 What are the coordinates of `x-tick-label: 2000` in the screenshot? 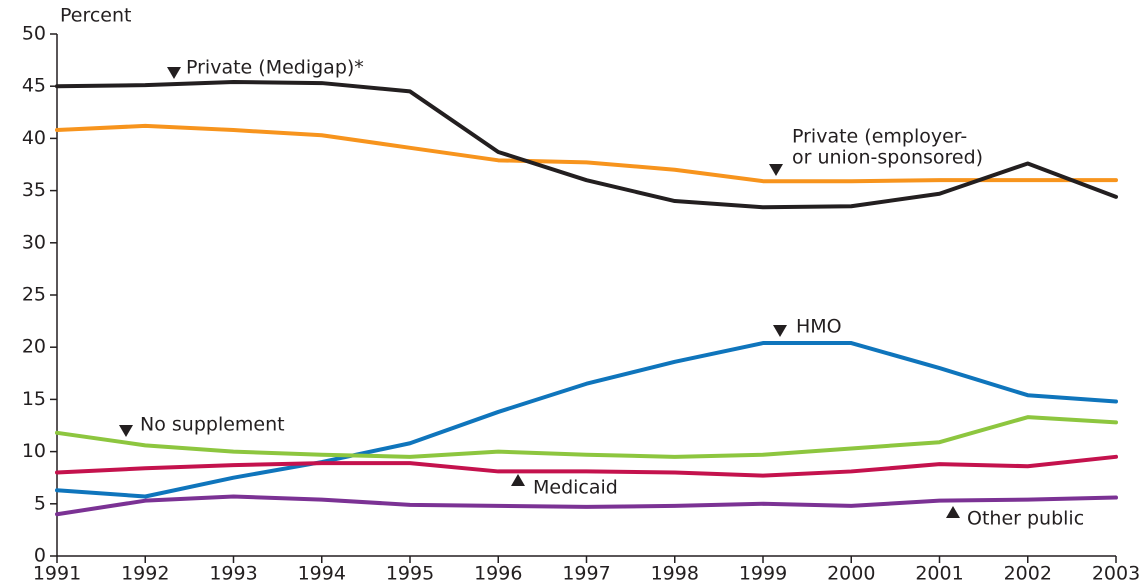 It's located at (851, 573).